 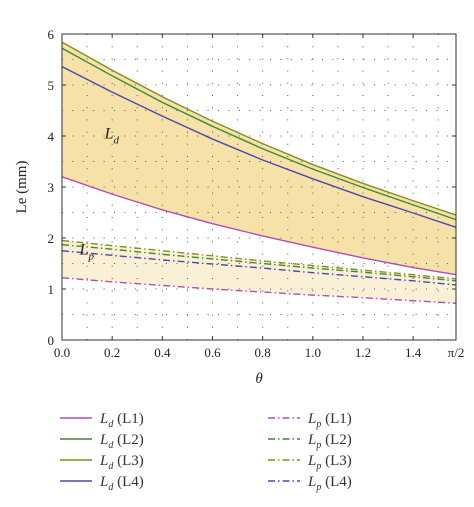 What do you see at coordinates (363, 352) in the screenshot?
I see `x-tick-label: 1.2` at bounding box center [363, 352].